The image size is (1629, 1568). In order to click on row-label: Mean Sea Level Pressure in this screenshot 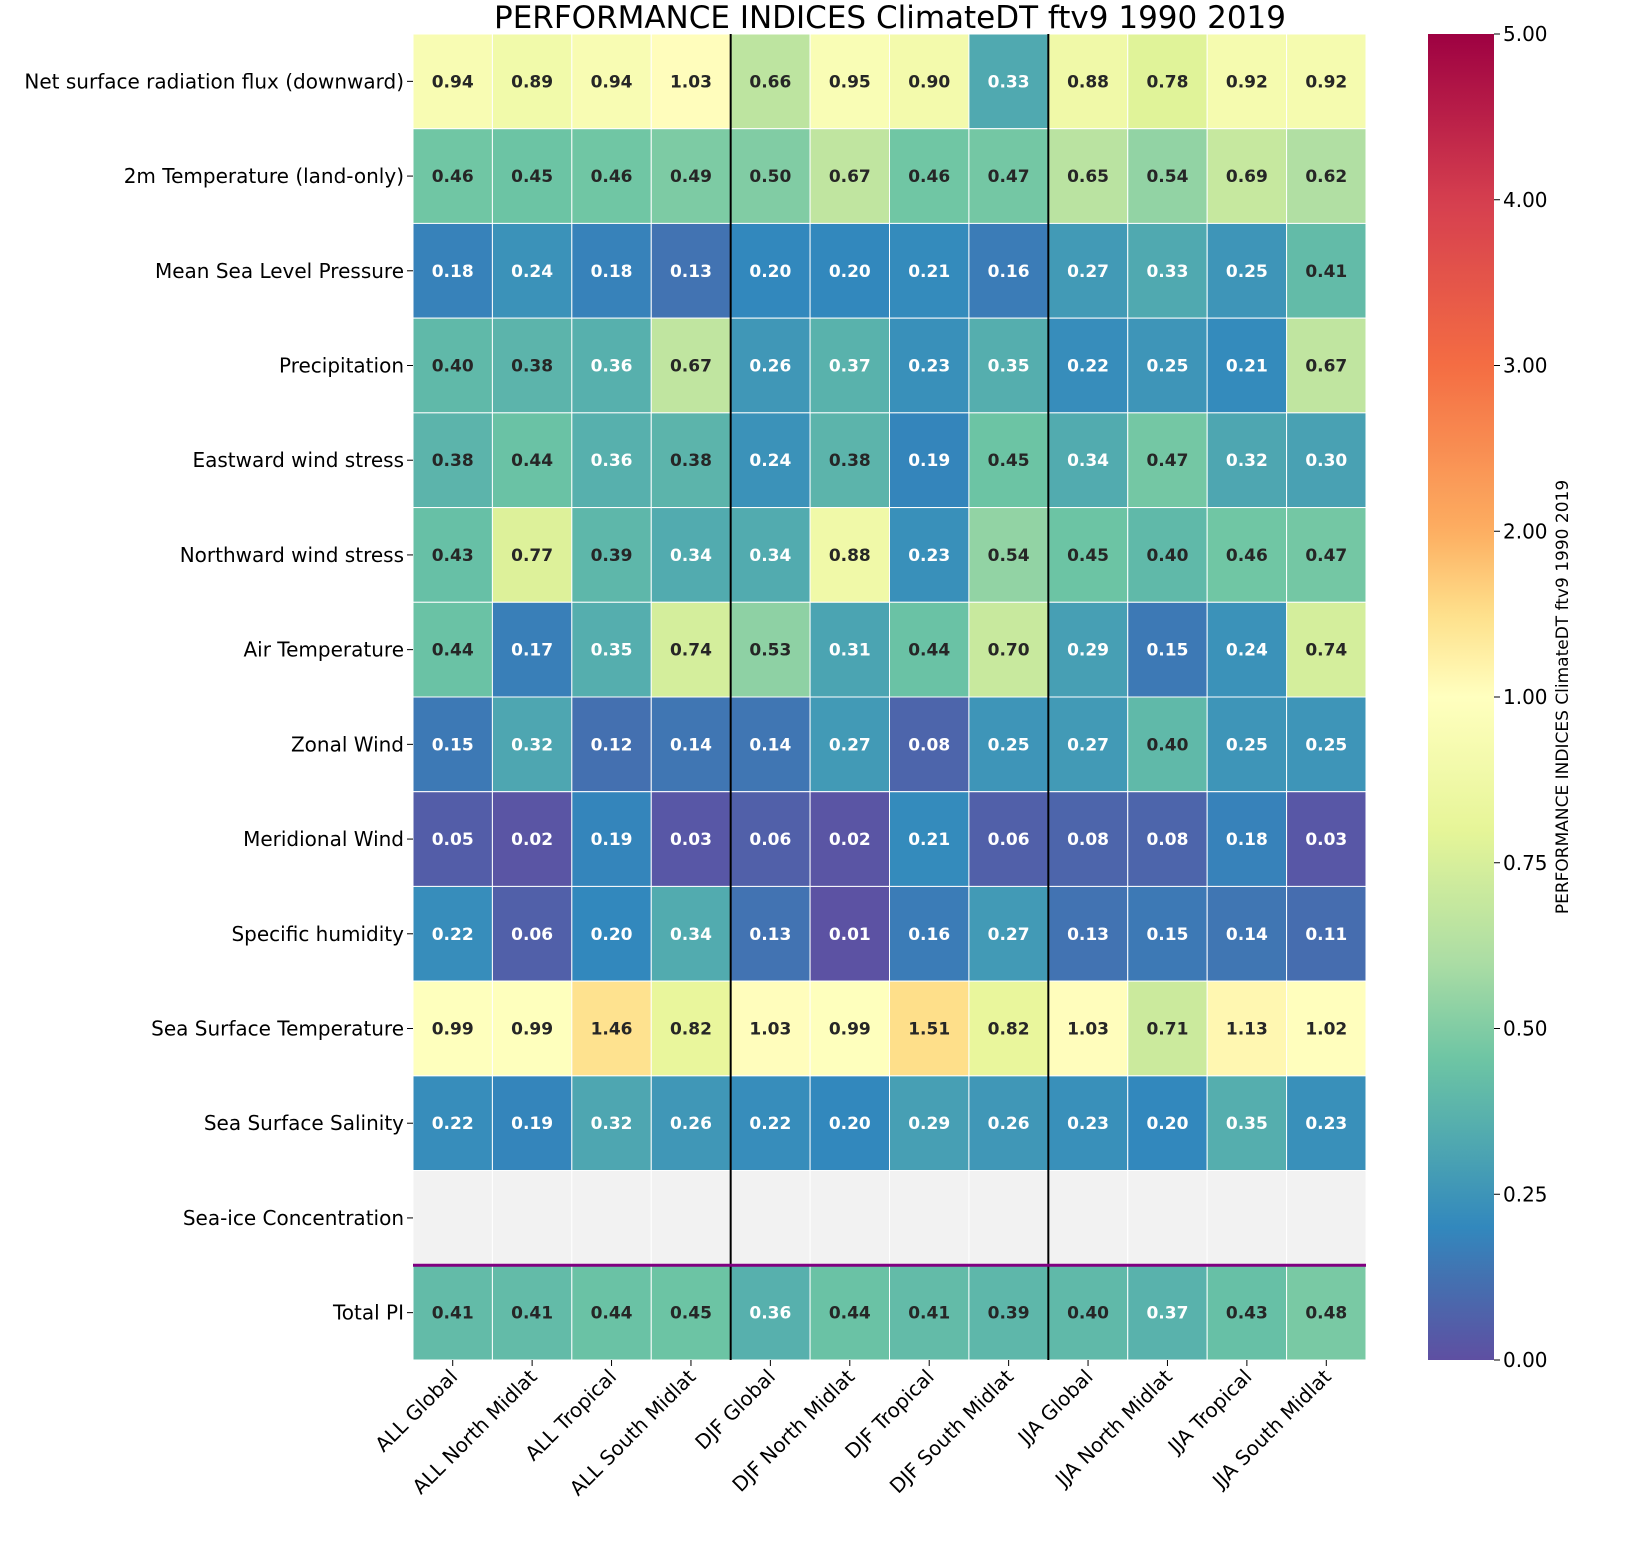, I will do `click(279, 271)`.